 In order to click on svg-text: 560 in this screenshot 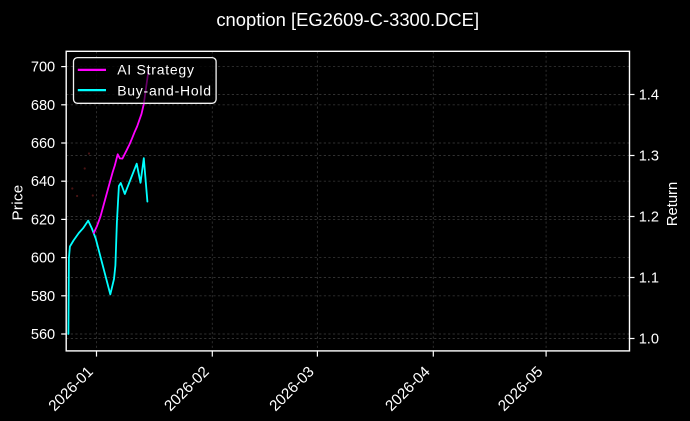, I will do `click(43, 335)`.